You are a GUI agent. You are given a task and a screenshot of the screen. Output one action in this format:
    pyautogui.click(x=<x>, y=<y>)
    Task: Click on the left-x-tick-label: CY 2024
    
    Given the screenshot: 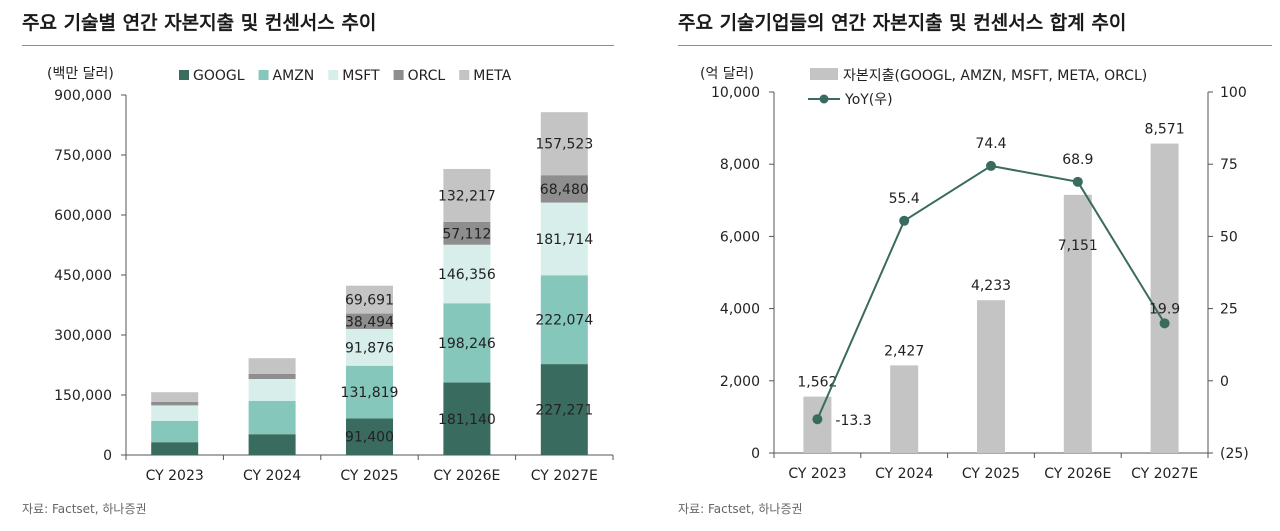 What is the action you would take?
    pyautogui.click(x=272, y=476)
    